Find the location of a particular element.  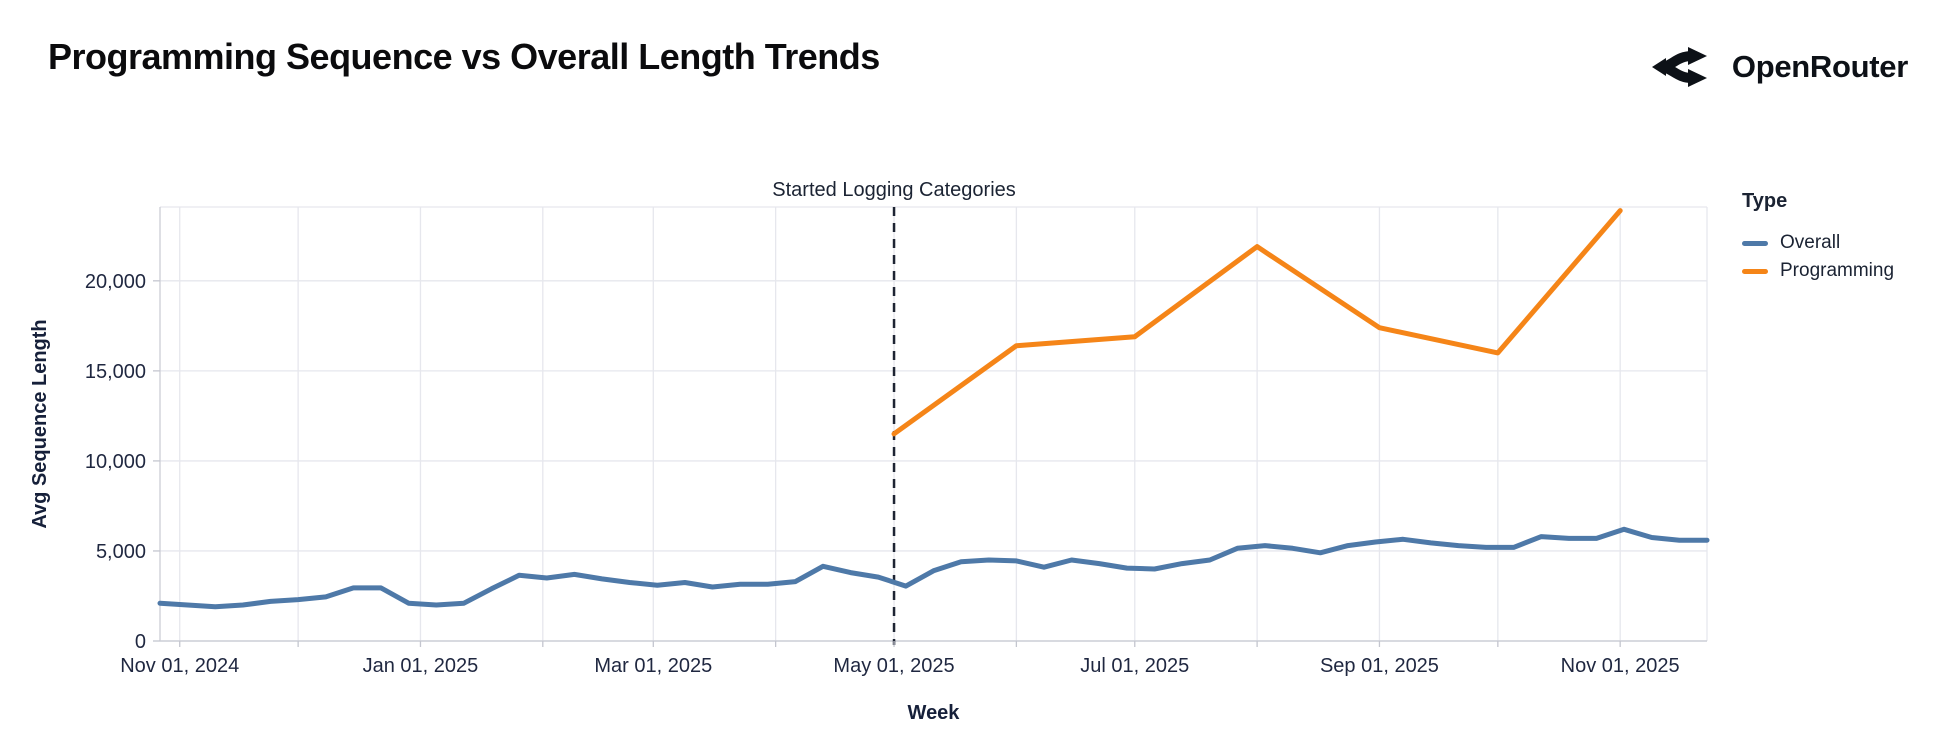

legend-item-label: Overall is located at coordinates (1810, 242).